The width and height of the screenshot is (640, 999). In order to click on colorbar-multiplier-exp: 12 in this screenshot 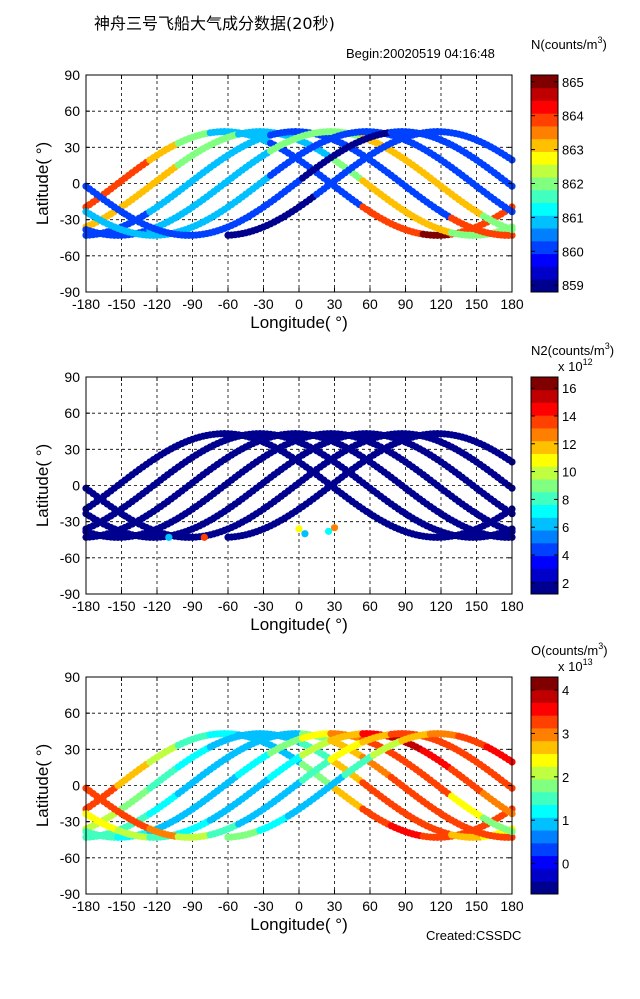, I will do `click(588, 362)`.